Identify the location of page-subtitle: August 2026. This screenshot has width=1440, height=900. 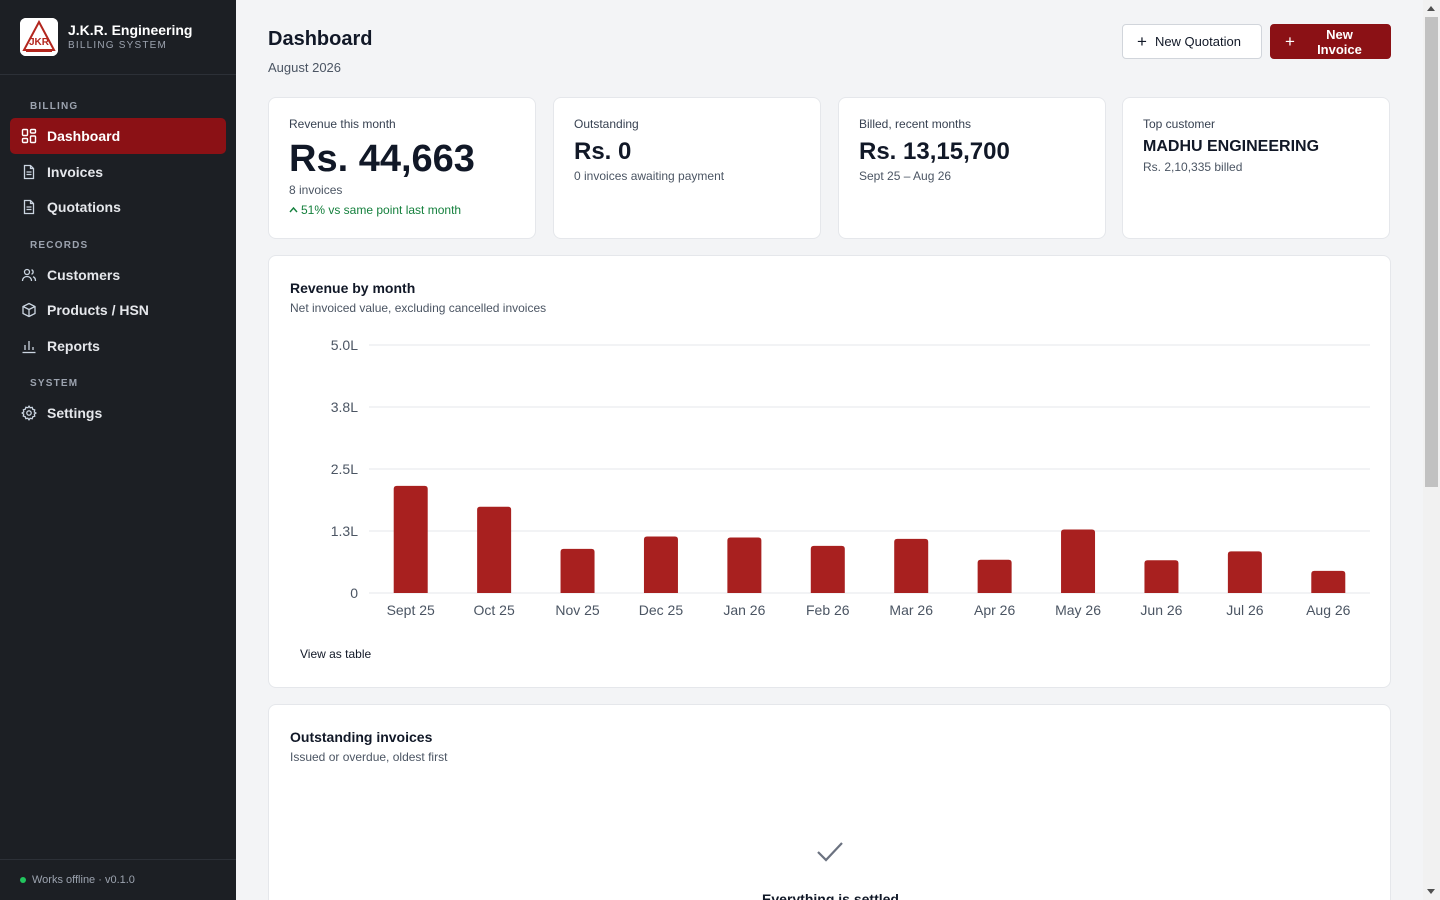
(305, 67).